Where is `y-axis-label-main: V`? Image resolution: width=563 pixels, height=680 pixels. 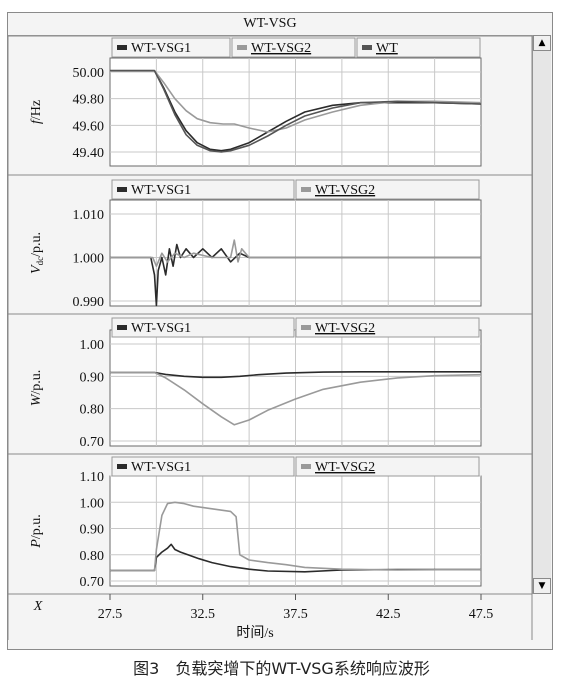 y-axis-label-main: V is located at coordinates (36, 269).